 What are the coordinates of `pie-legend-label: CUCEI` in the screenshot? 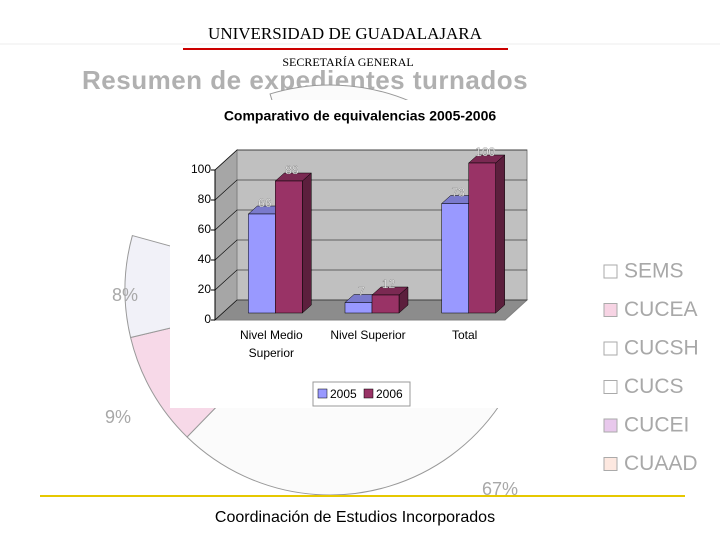 It's located at (656, 425).